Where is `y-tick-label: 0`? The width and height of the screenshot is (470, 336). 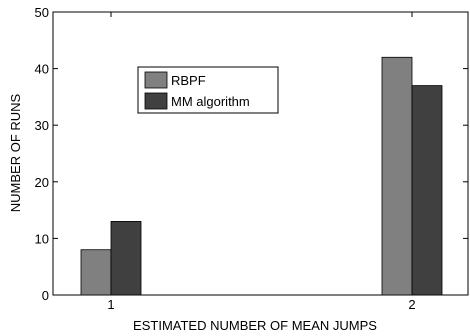 y-tick-label: 0 is located at coordinates (45, 295).